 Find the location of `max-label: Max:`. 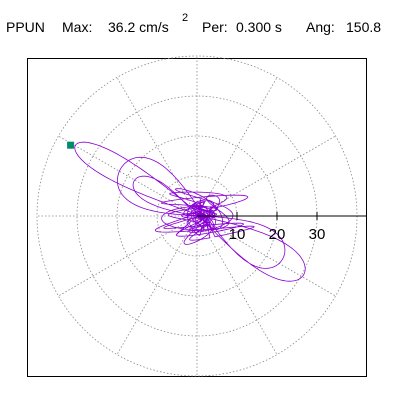

max-label: Max: is located at coordinates (77, 27).